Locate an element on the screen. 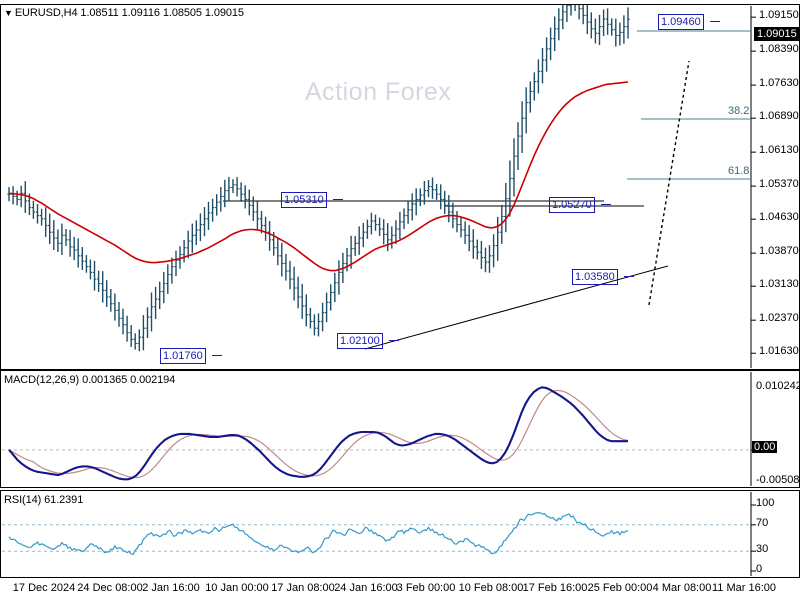 The width and height of the screenshot is (800, 600). rsi-axis-tick-label: 100 is located at coordinates (765, 503).